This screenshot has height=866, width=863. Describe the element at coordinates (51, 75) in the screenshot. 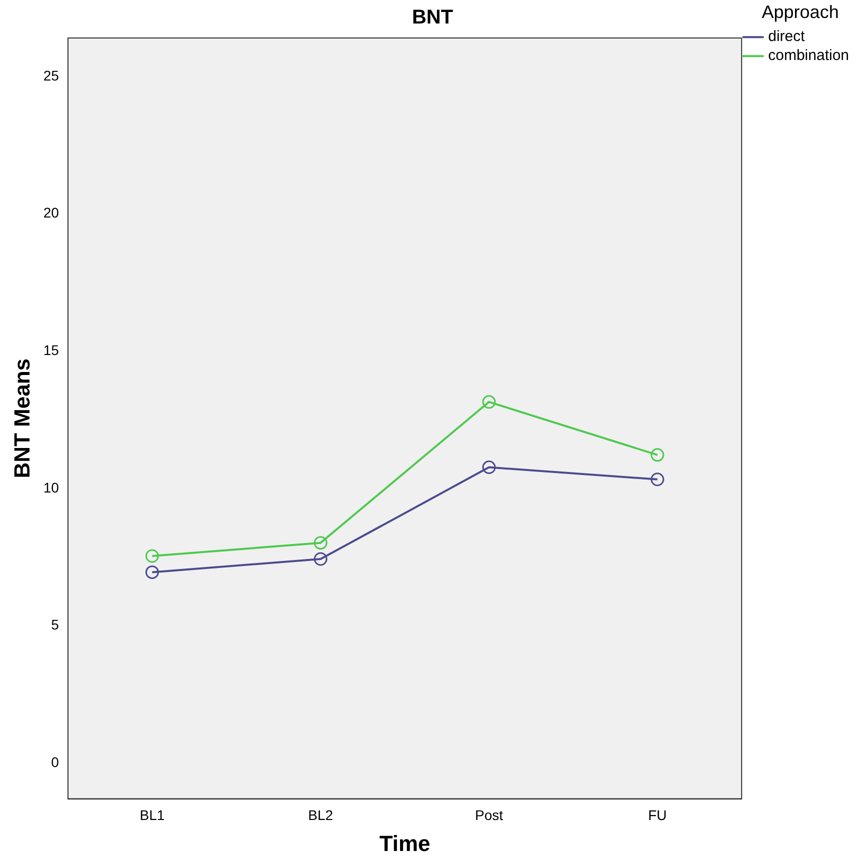

I see `y-tick-label: 25` at that location.